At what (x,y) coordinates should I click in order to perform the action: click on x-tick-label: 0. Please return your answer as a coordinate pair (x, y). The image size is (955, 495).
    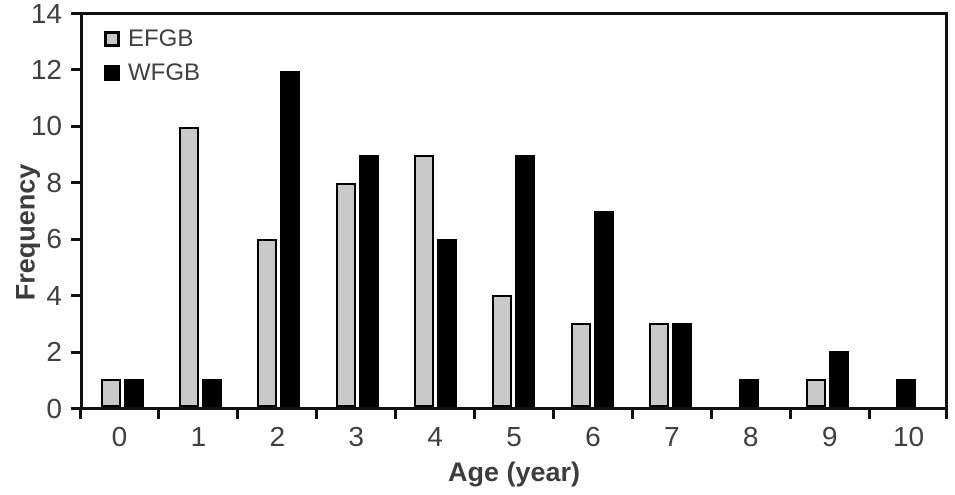
    Looking at the image, I should click on (119, 436).